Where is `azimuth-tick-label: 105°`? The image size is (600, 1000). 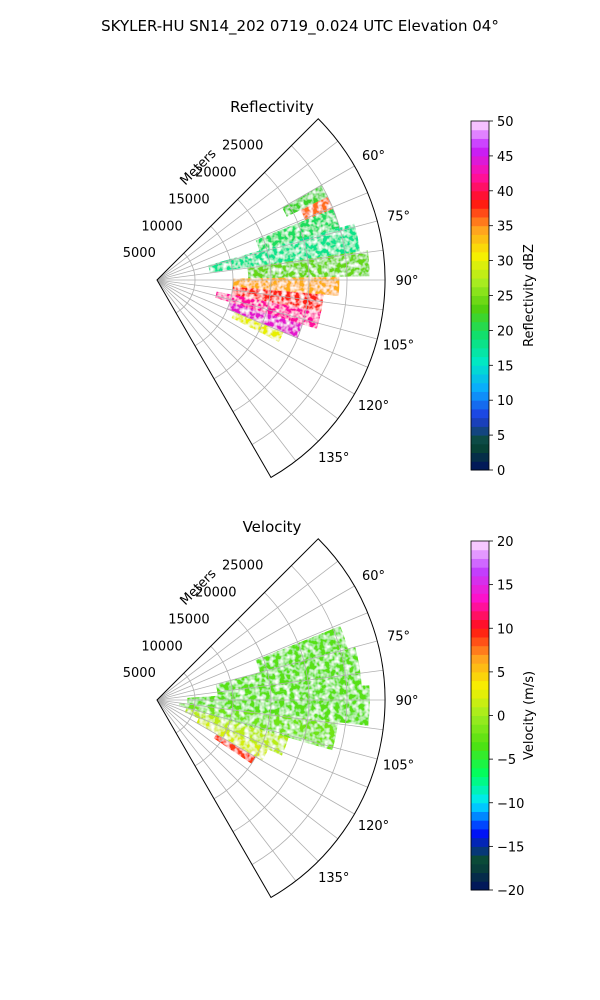
azimuth-tick-label: 105° is located at coordinates (398, 346).